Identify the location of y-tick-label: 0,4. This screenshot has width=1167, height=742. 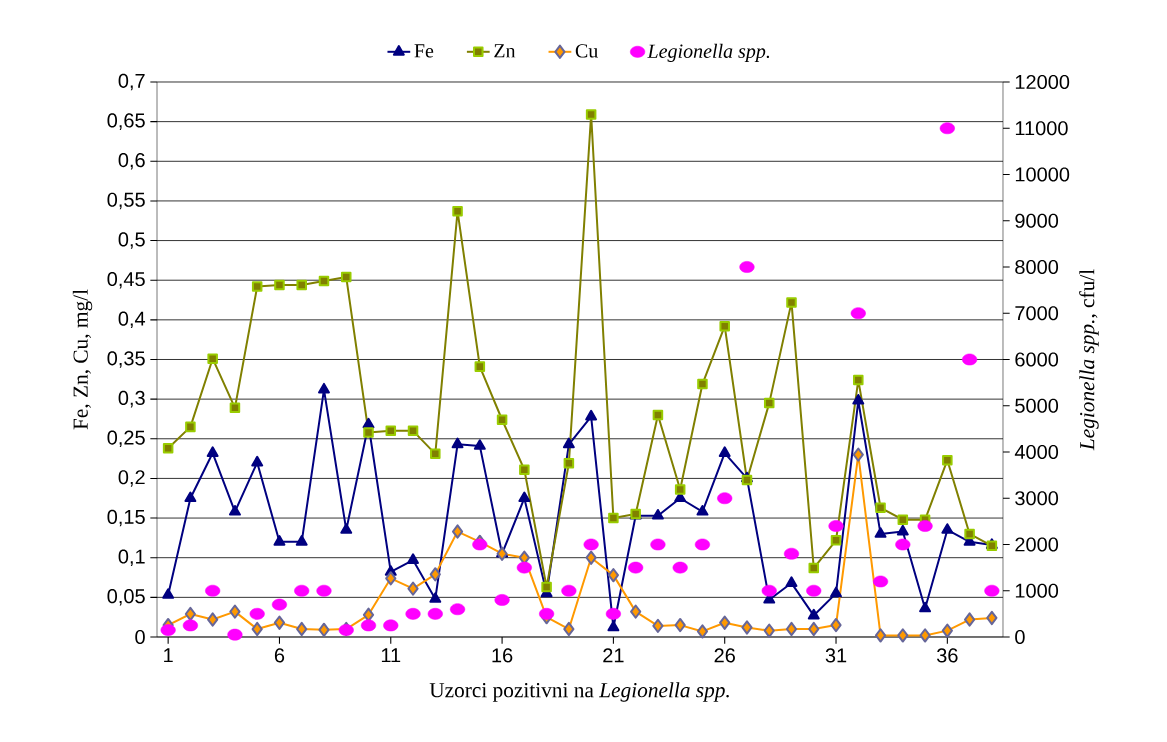
(132, 320).